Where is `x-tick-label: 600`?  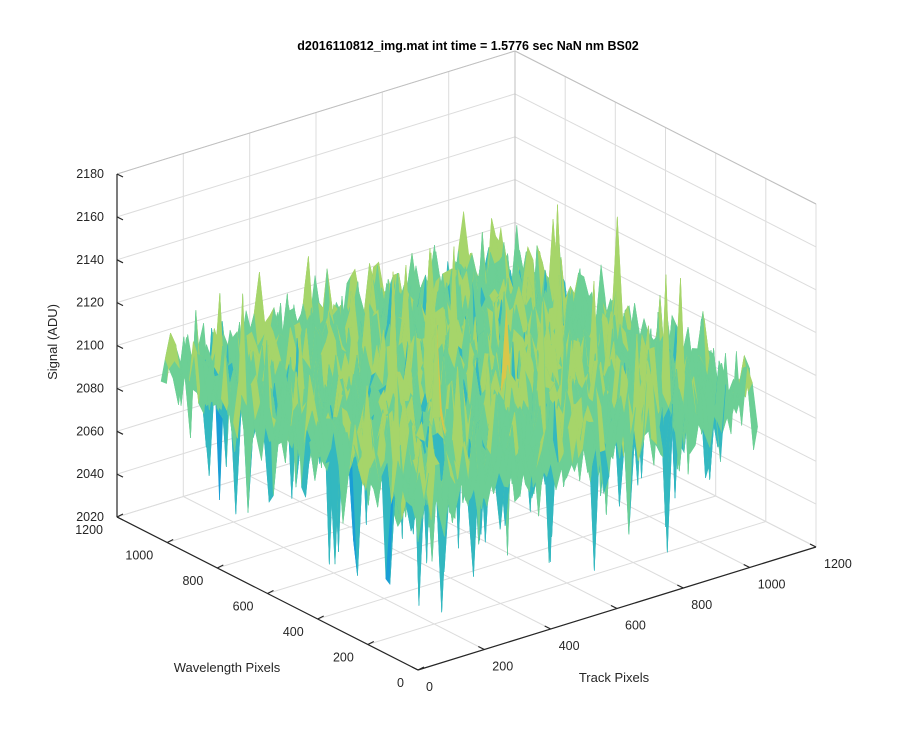
x-tick-label: 600 is located at coordinates (635, 626).